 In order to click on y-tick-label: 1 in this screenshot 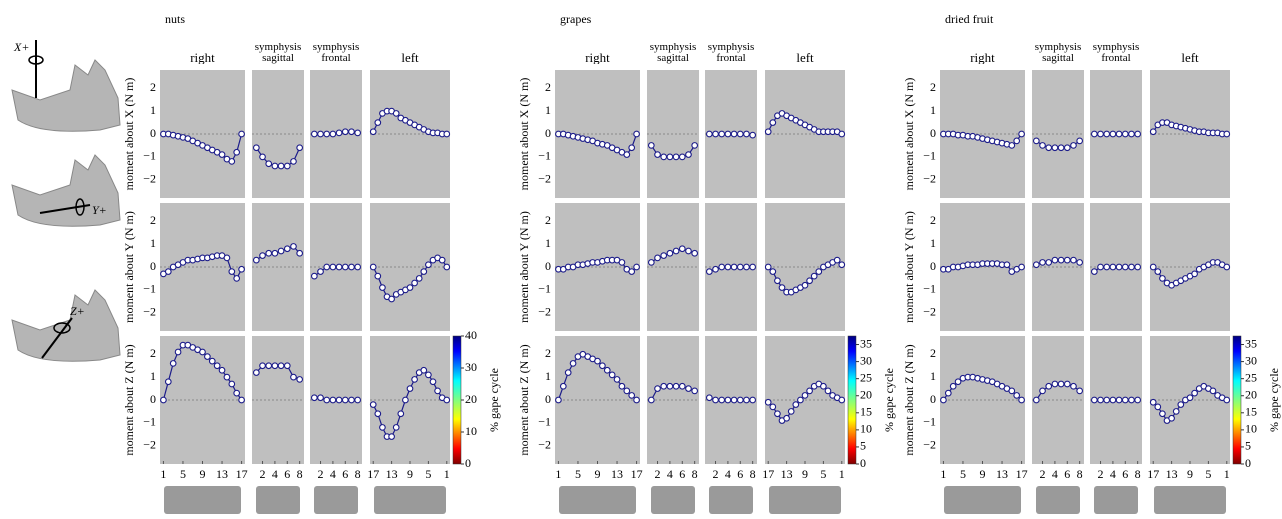, I will do `click(153, 110)`.